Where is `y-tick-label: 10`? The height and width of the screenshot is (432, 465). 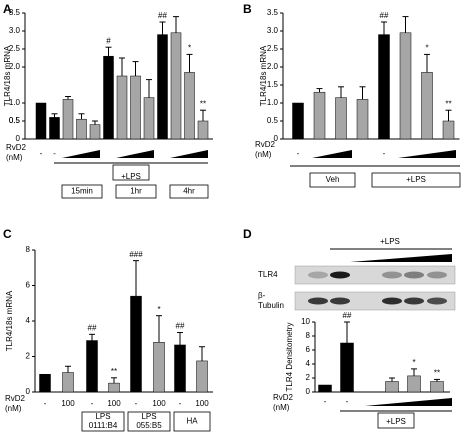 y-tick-label: 10 is located at coordinates (305, 321).